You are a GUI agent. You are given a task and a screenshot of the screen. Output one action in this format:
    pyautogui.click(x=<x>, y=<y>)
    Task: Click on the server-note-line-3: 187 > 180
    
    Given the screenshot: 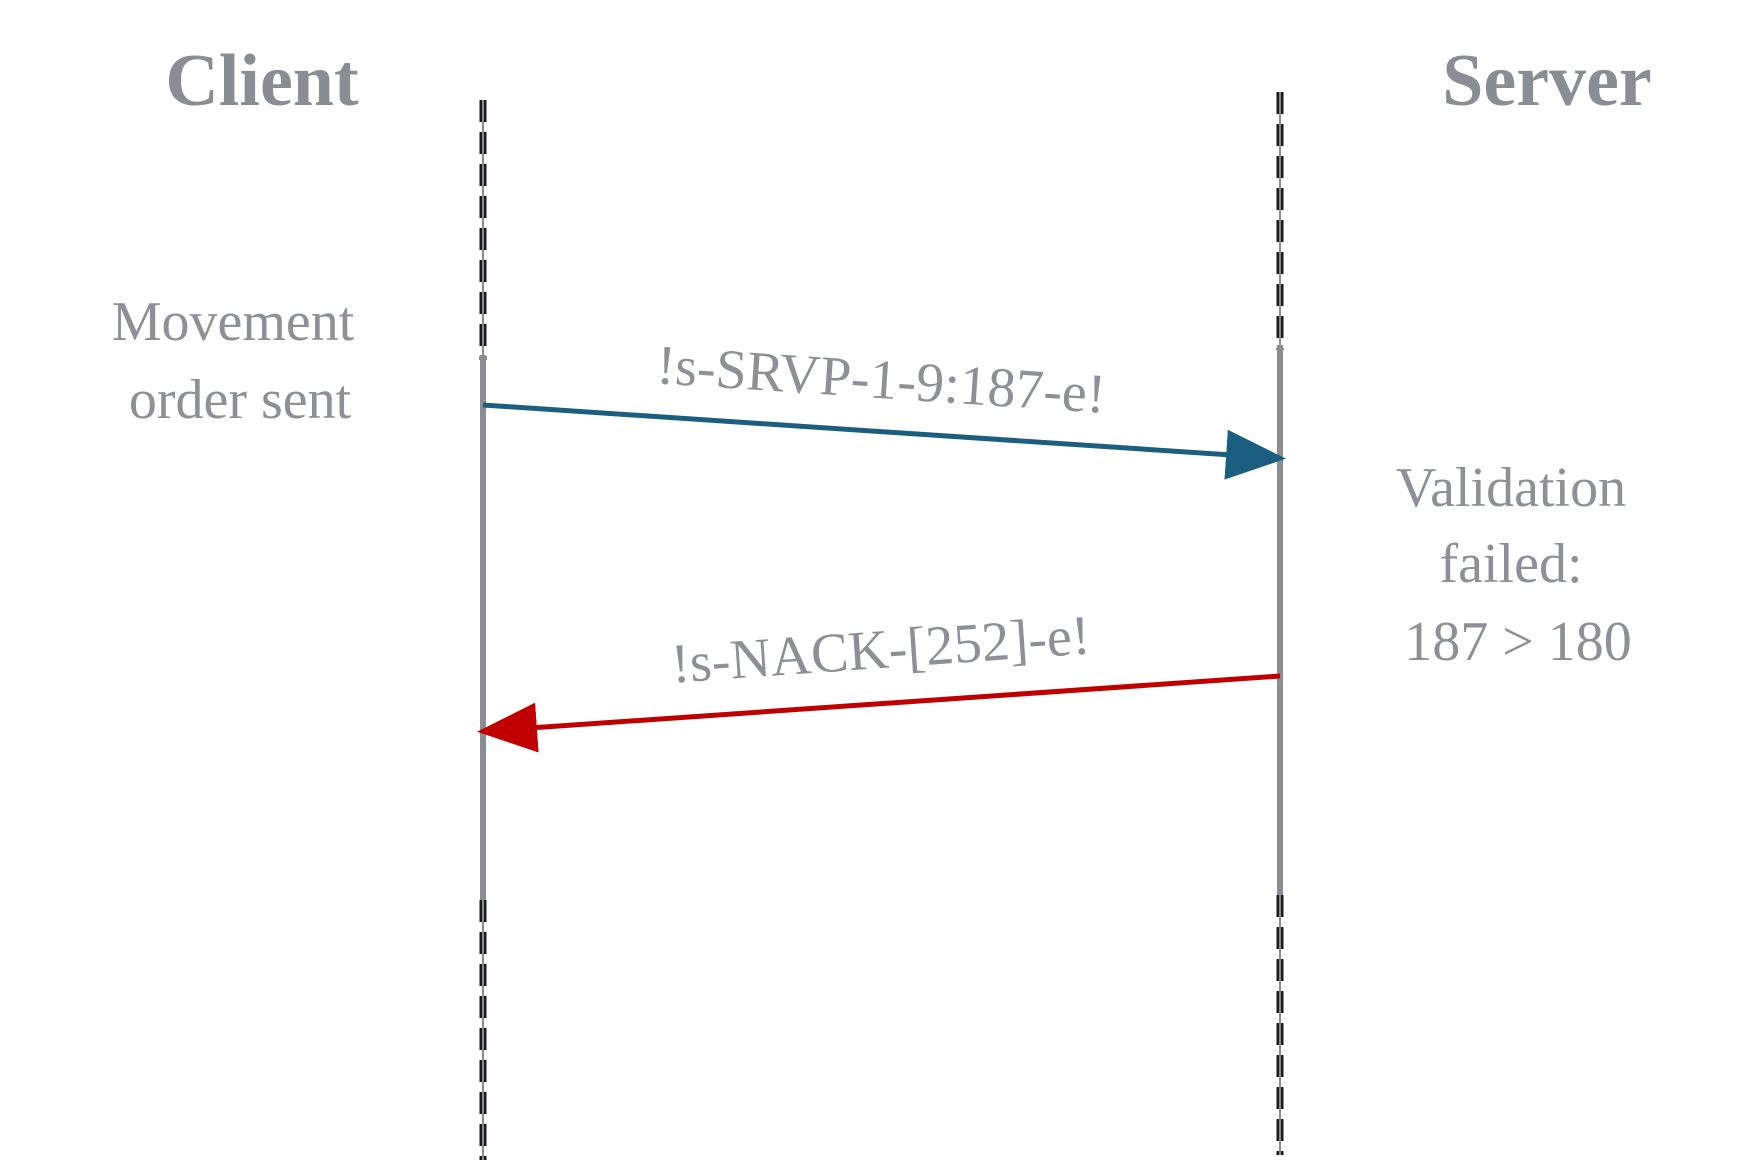 What is the action you would take?
    pyautogui.click(x=1518, y=642)
    